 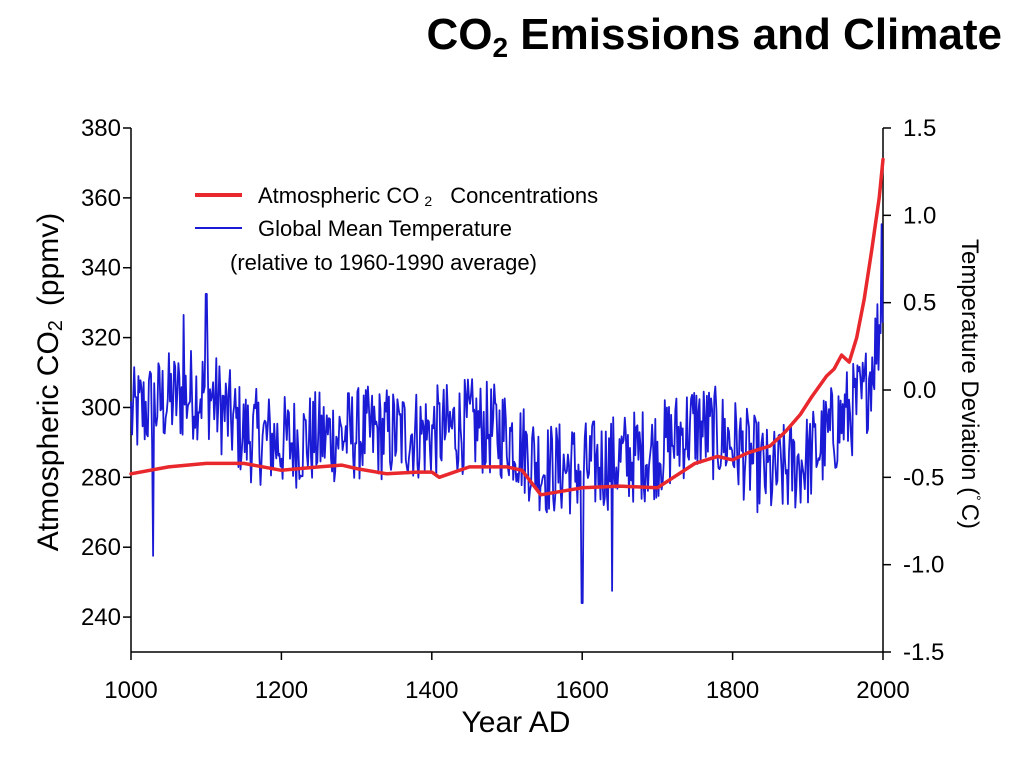 What do you see at coordinates (383, 262) in the screenshot?
I see `legend-temp-note: (relative to 1960-1990 average)` at bounding box center [383, 262].